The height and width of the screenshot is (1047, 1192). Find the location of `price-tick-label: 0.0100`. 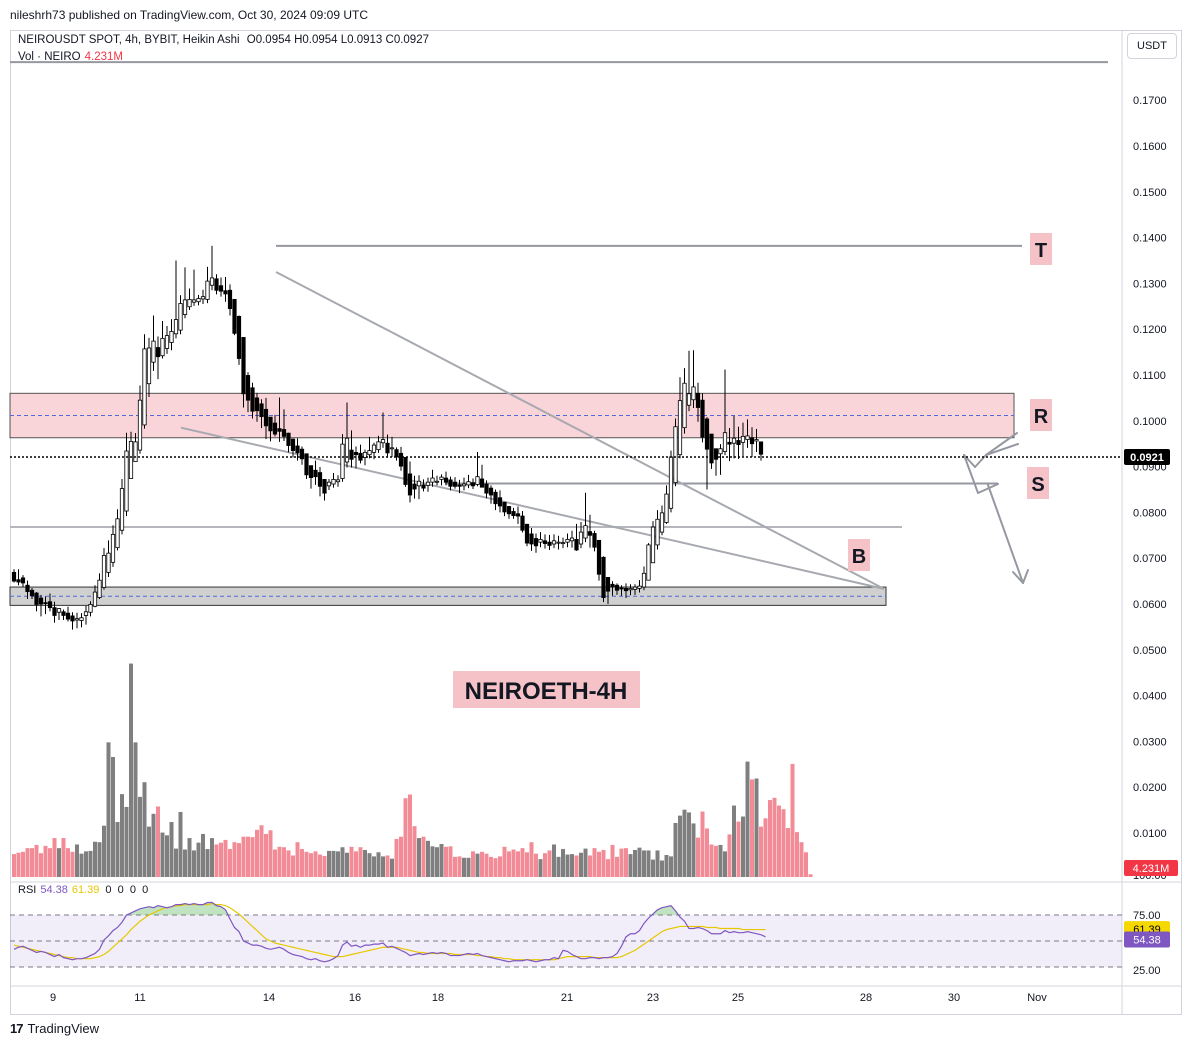

price-tick-label: 0.0100 is located at coordinates (1150, 834).